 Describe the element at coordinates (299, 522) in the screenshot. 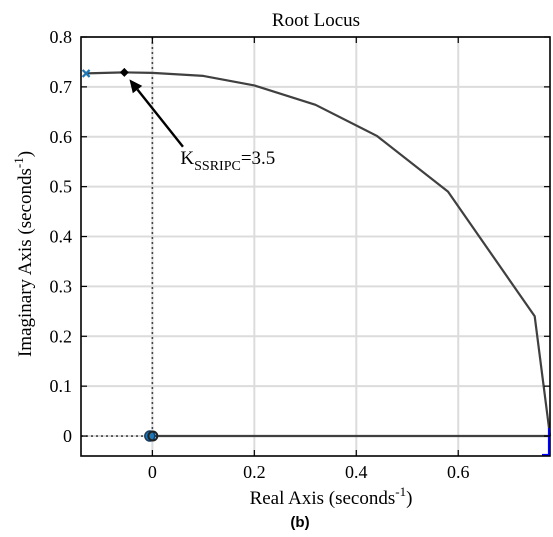

I see `figure-caption: (b)` at that location.